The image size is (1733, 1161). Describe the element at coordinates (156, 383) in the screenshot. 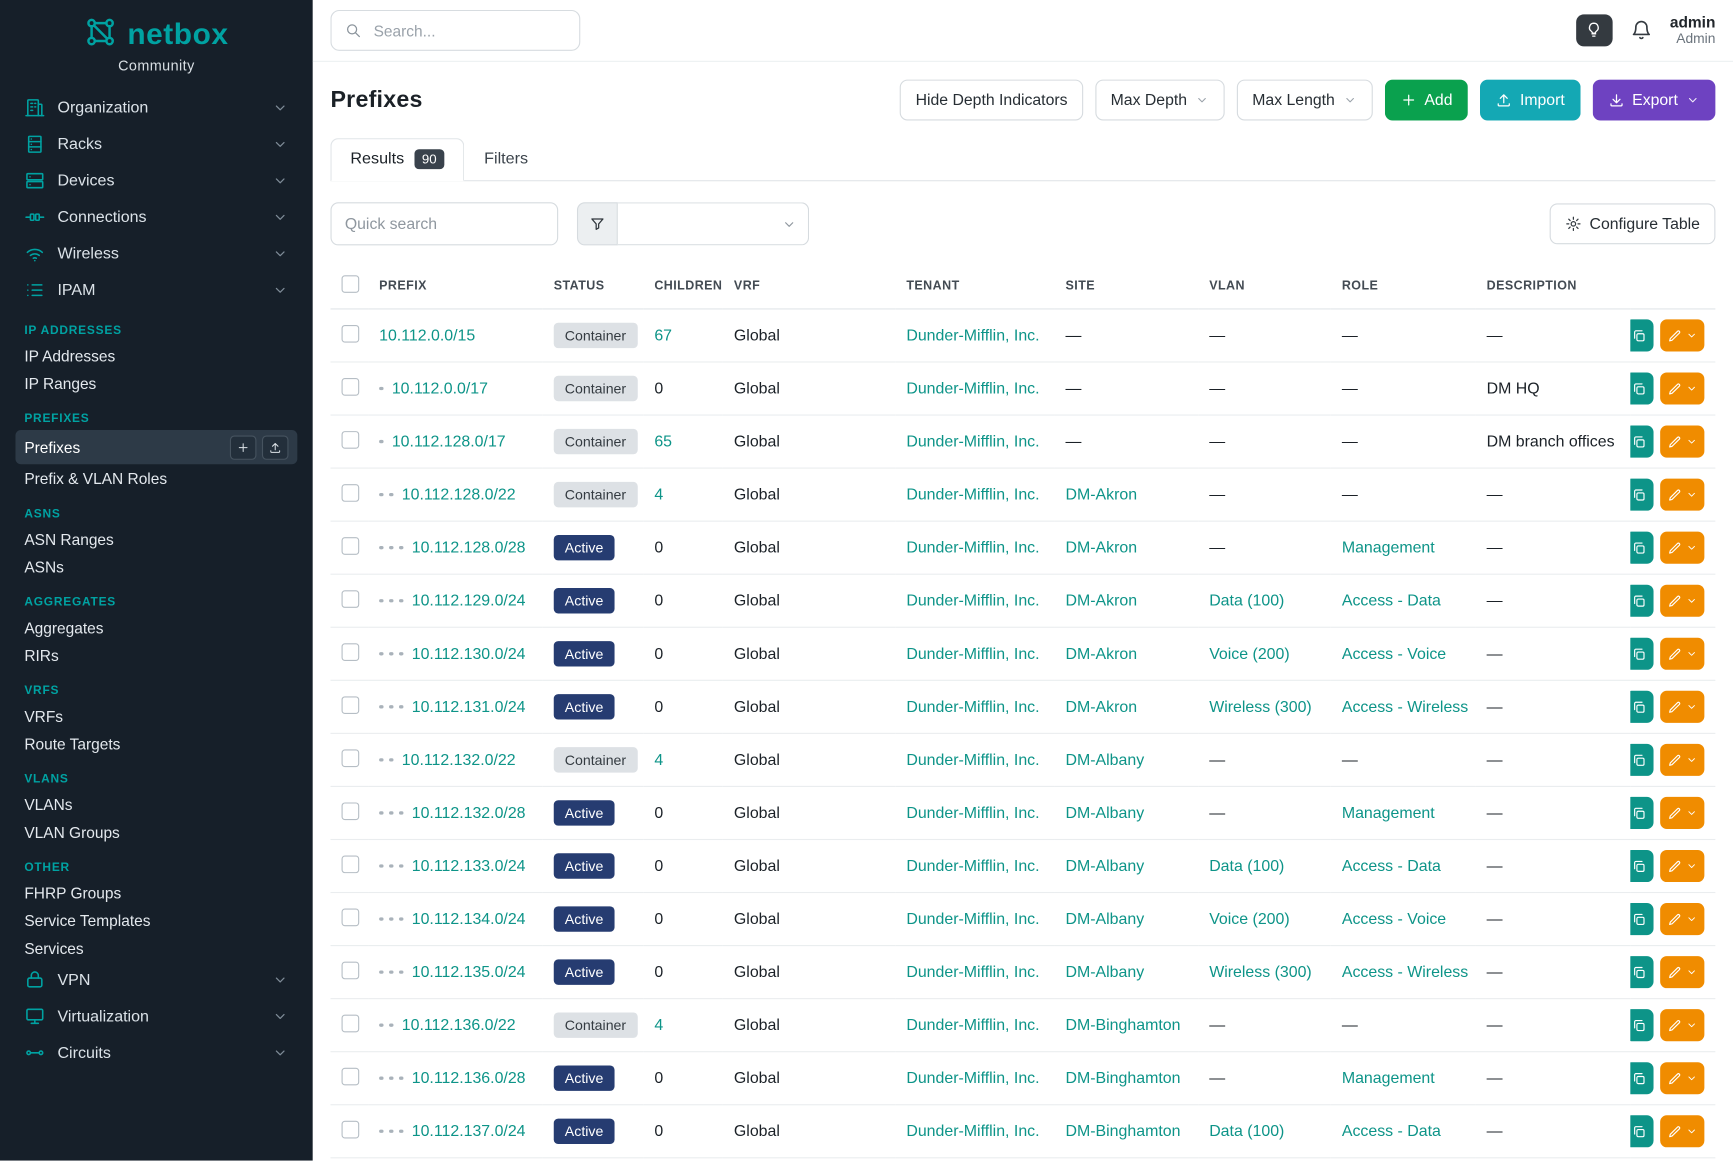

I see `sidebar-item-ip-ranges: IP Ranges` at that location.